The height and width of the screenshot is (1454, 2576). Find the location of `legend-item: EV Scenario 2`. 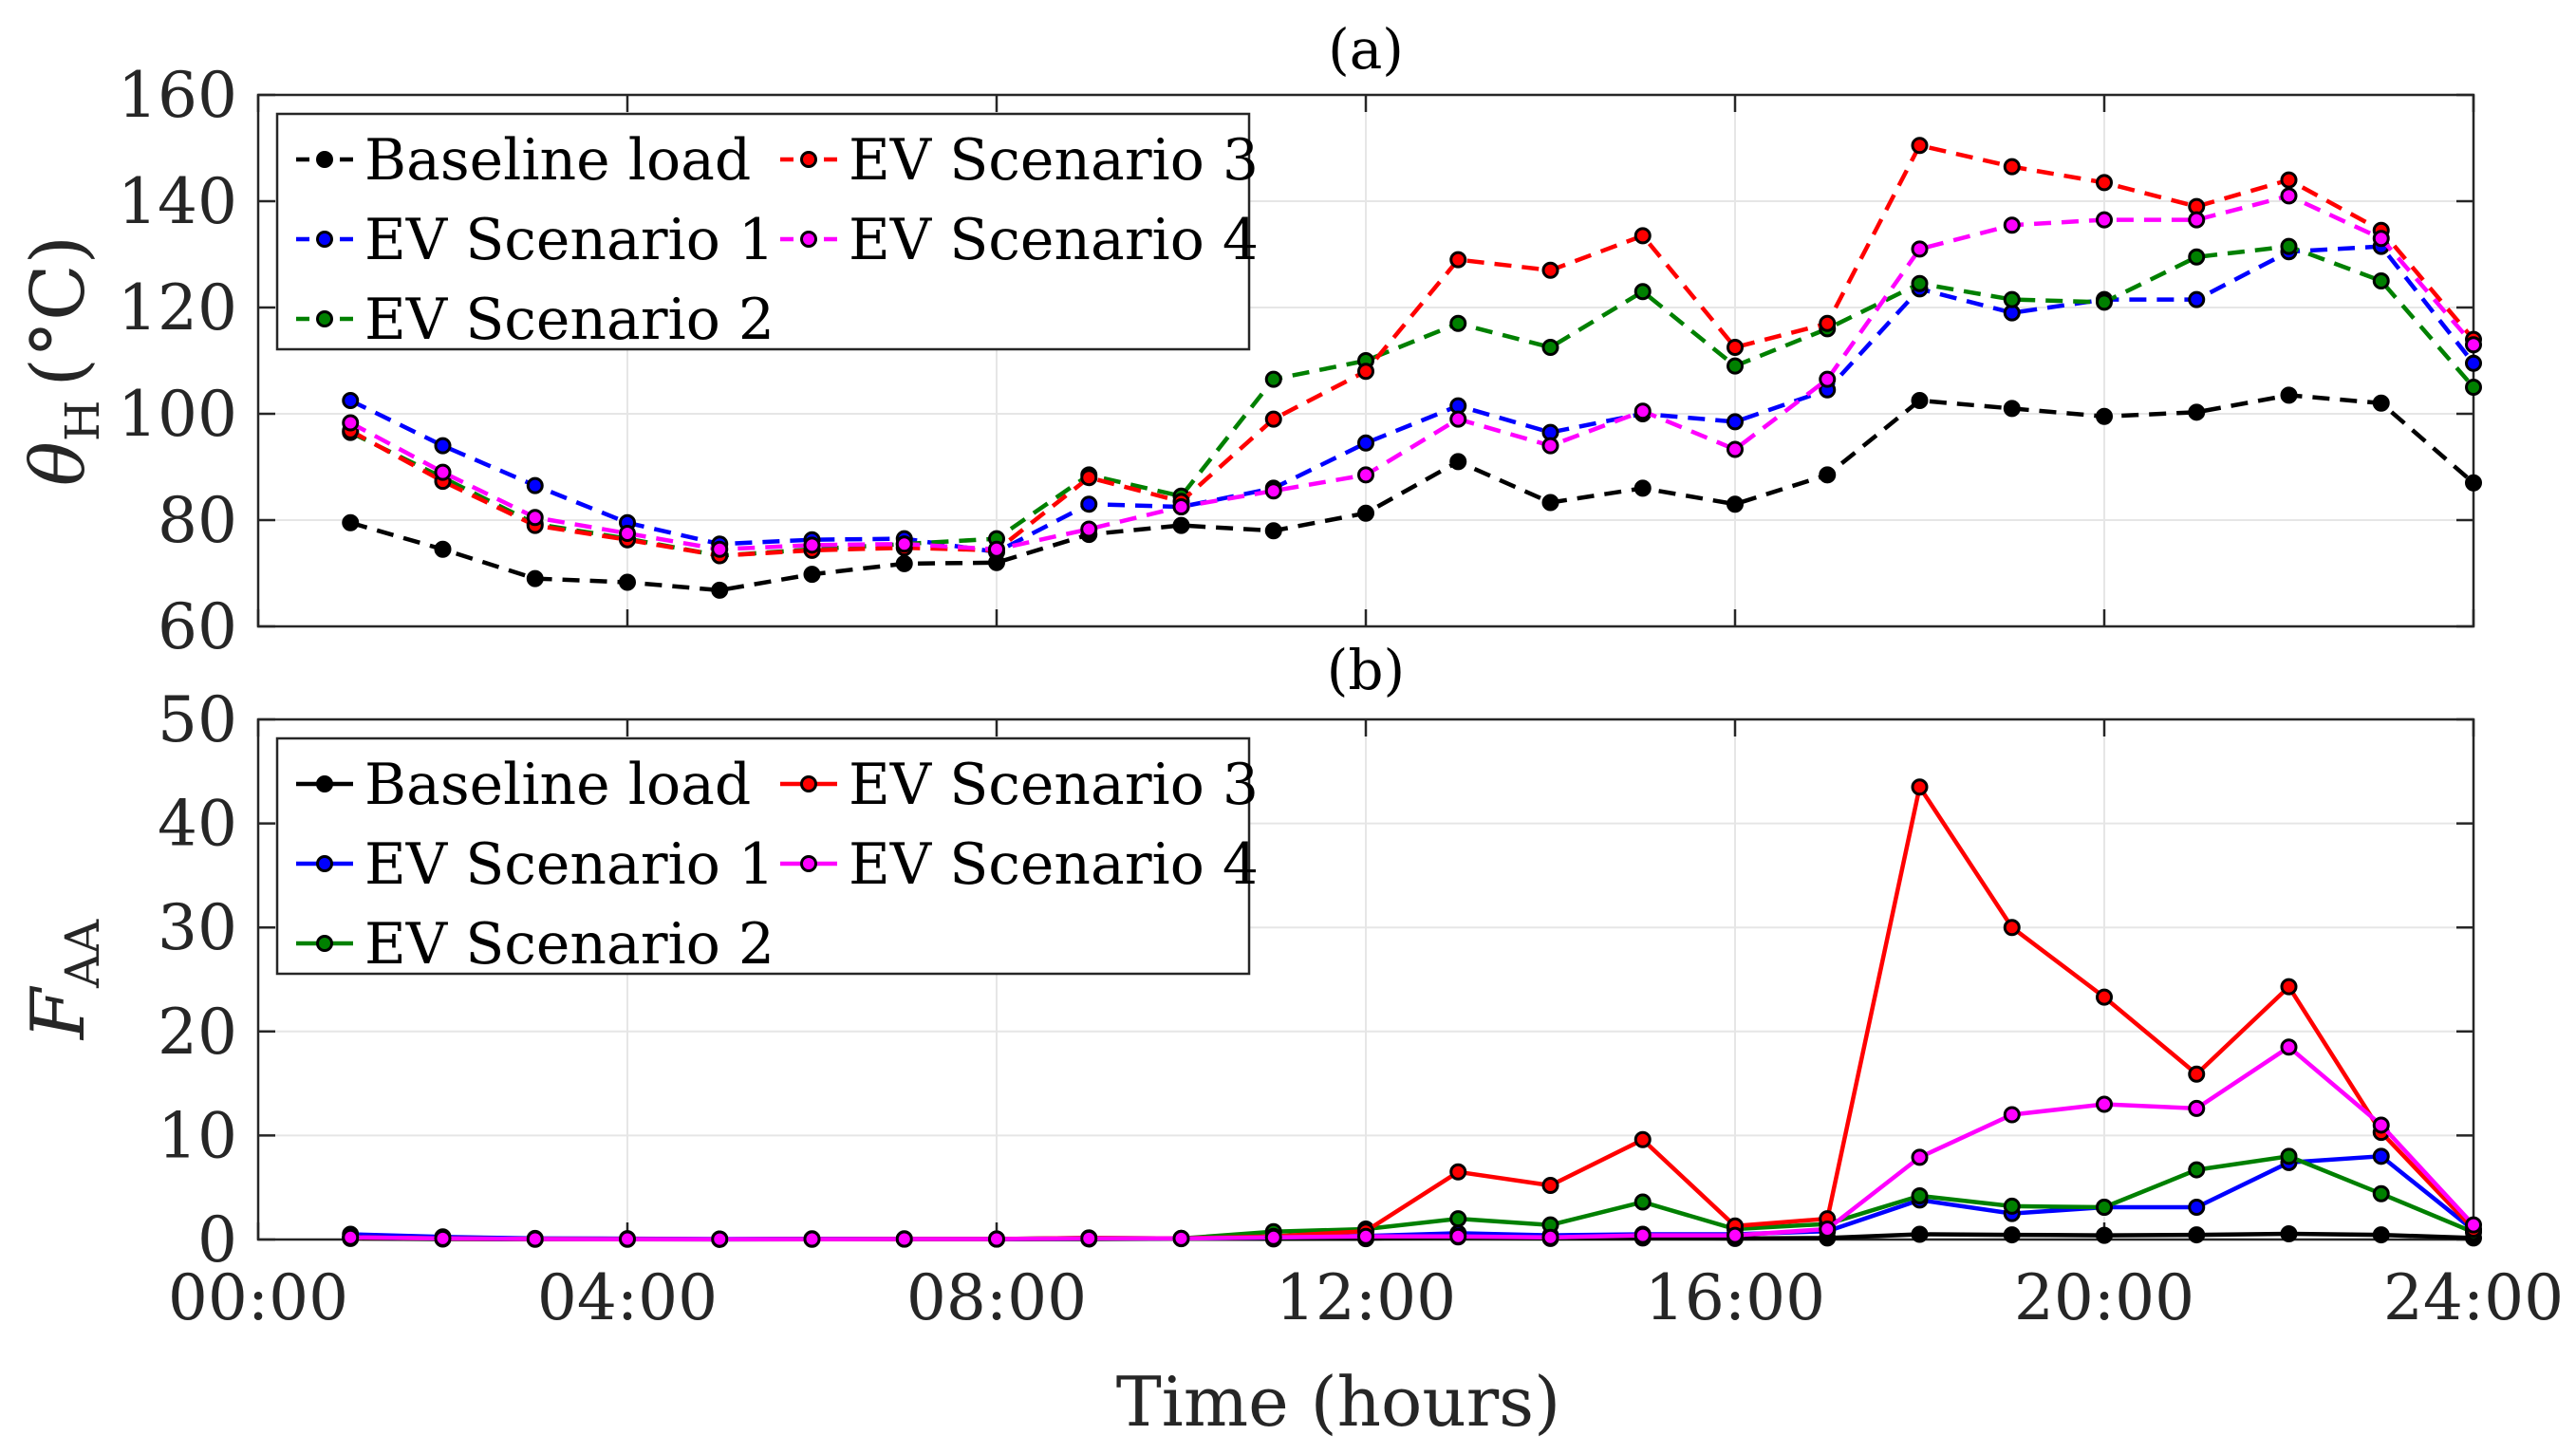

legend-item: EV Scenario 2 is located at coordinates (535, 944).